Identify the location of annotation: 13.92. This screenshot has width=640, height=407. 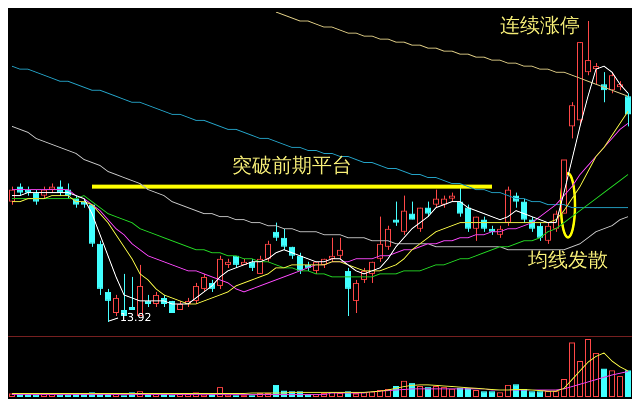
(136, 317).